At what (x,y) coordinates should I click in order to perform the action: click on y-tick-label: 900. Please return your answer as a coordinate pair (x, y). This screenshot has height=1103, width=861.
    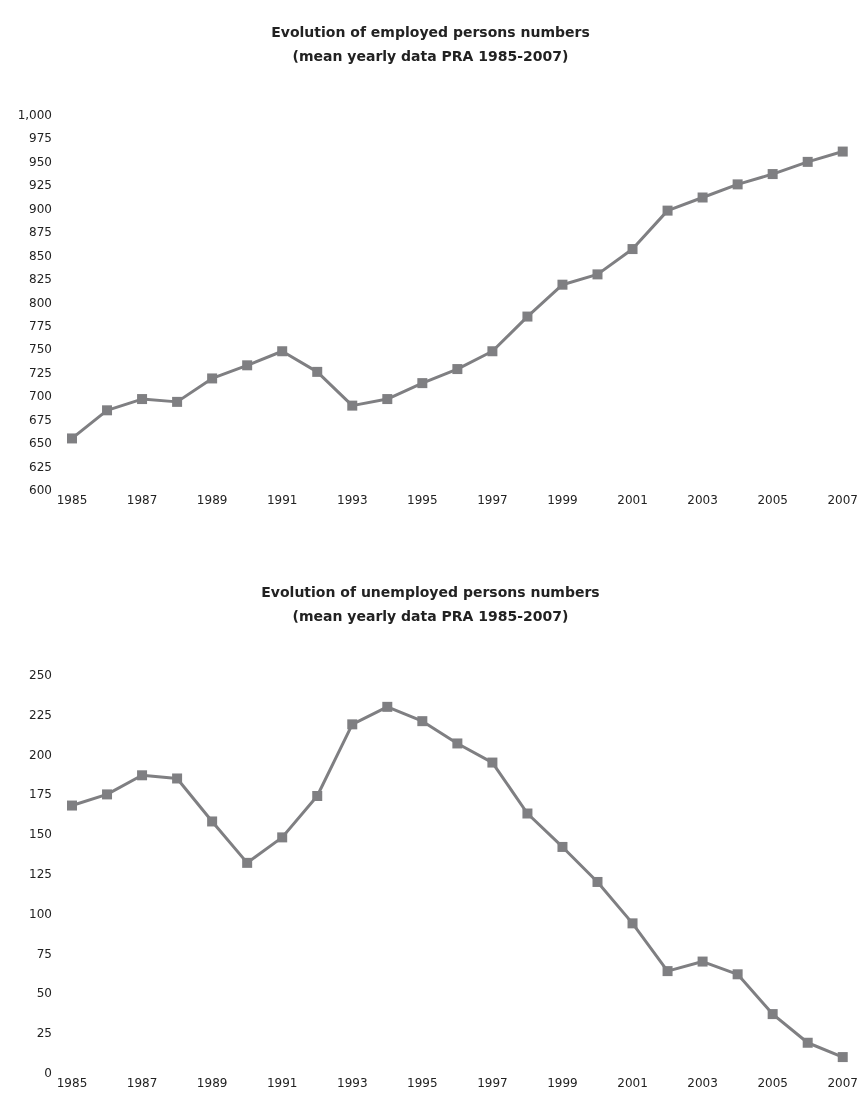
    Looking at the image, I should click on (40, 208).